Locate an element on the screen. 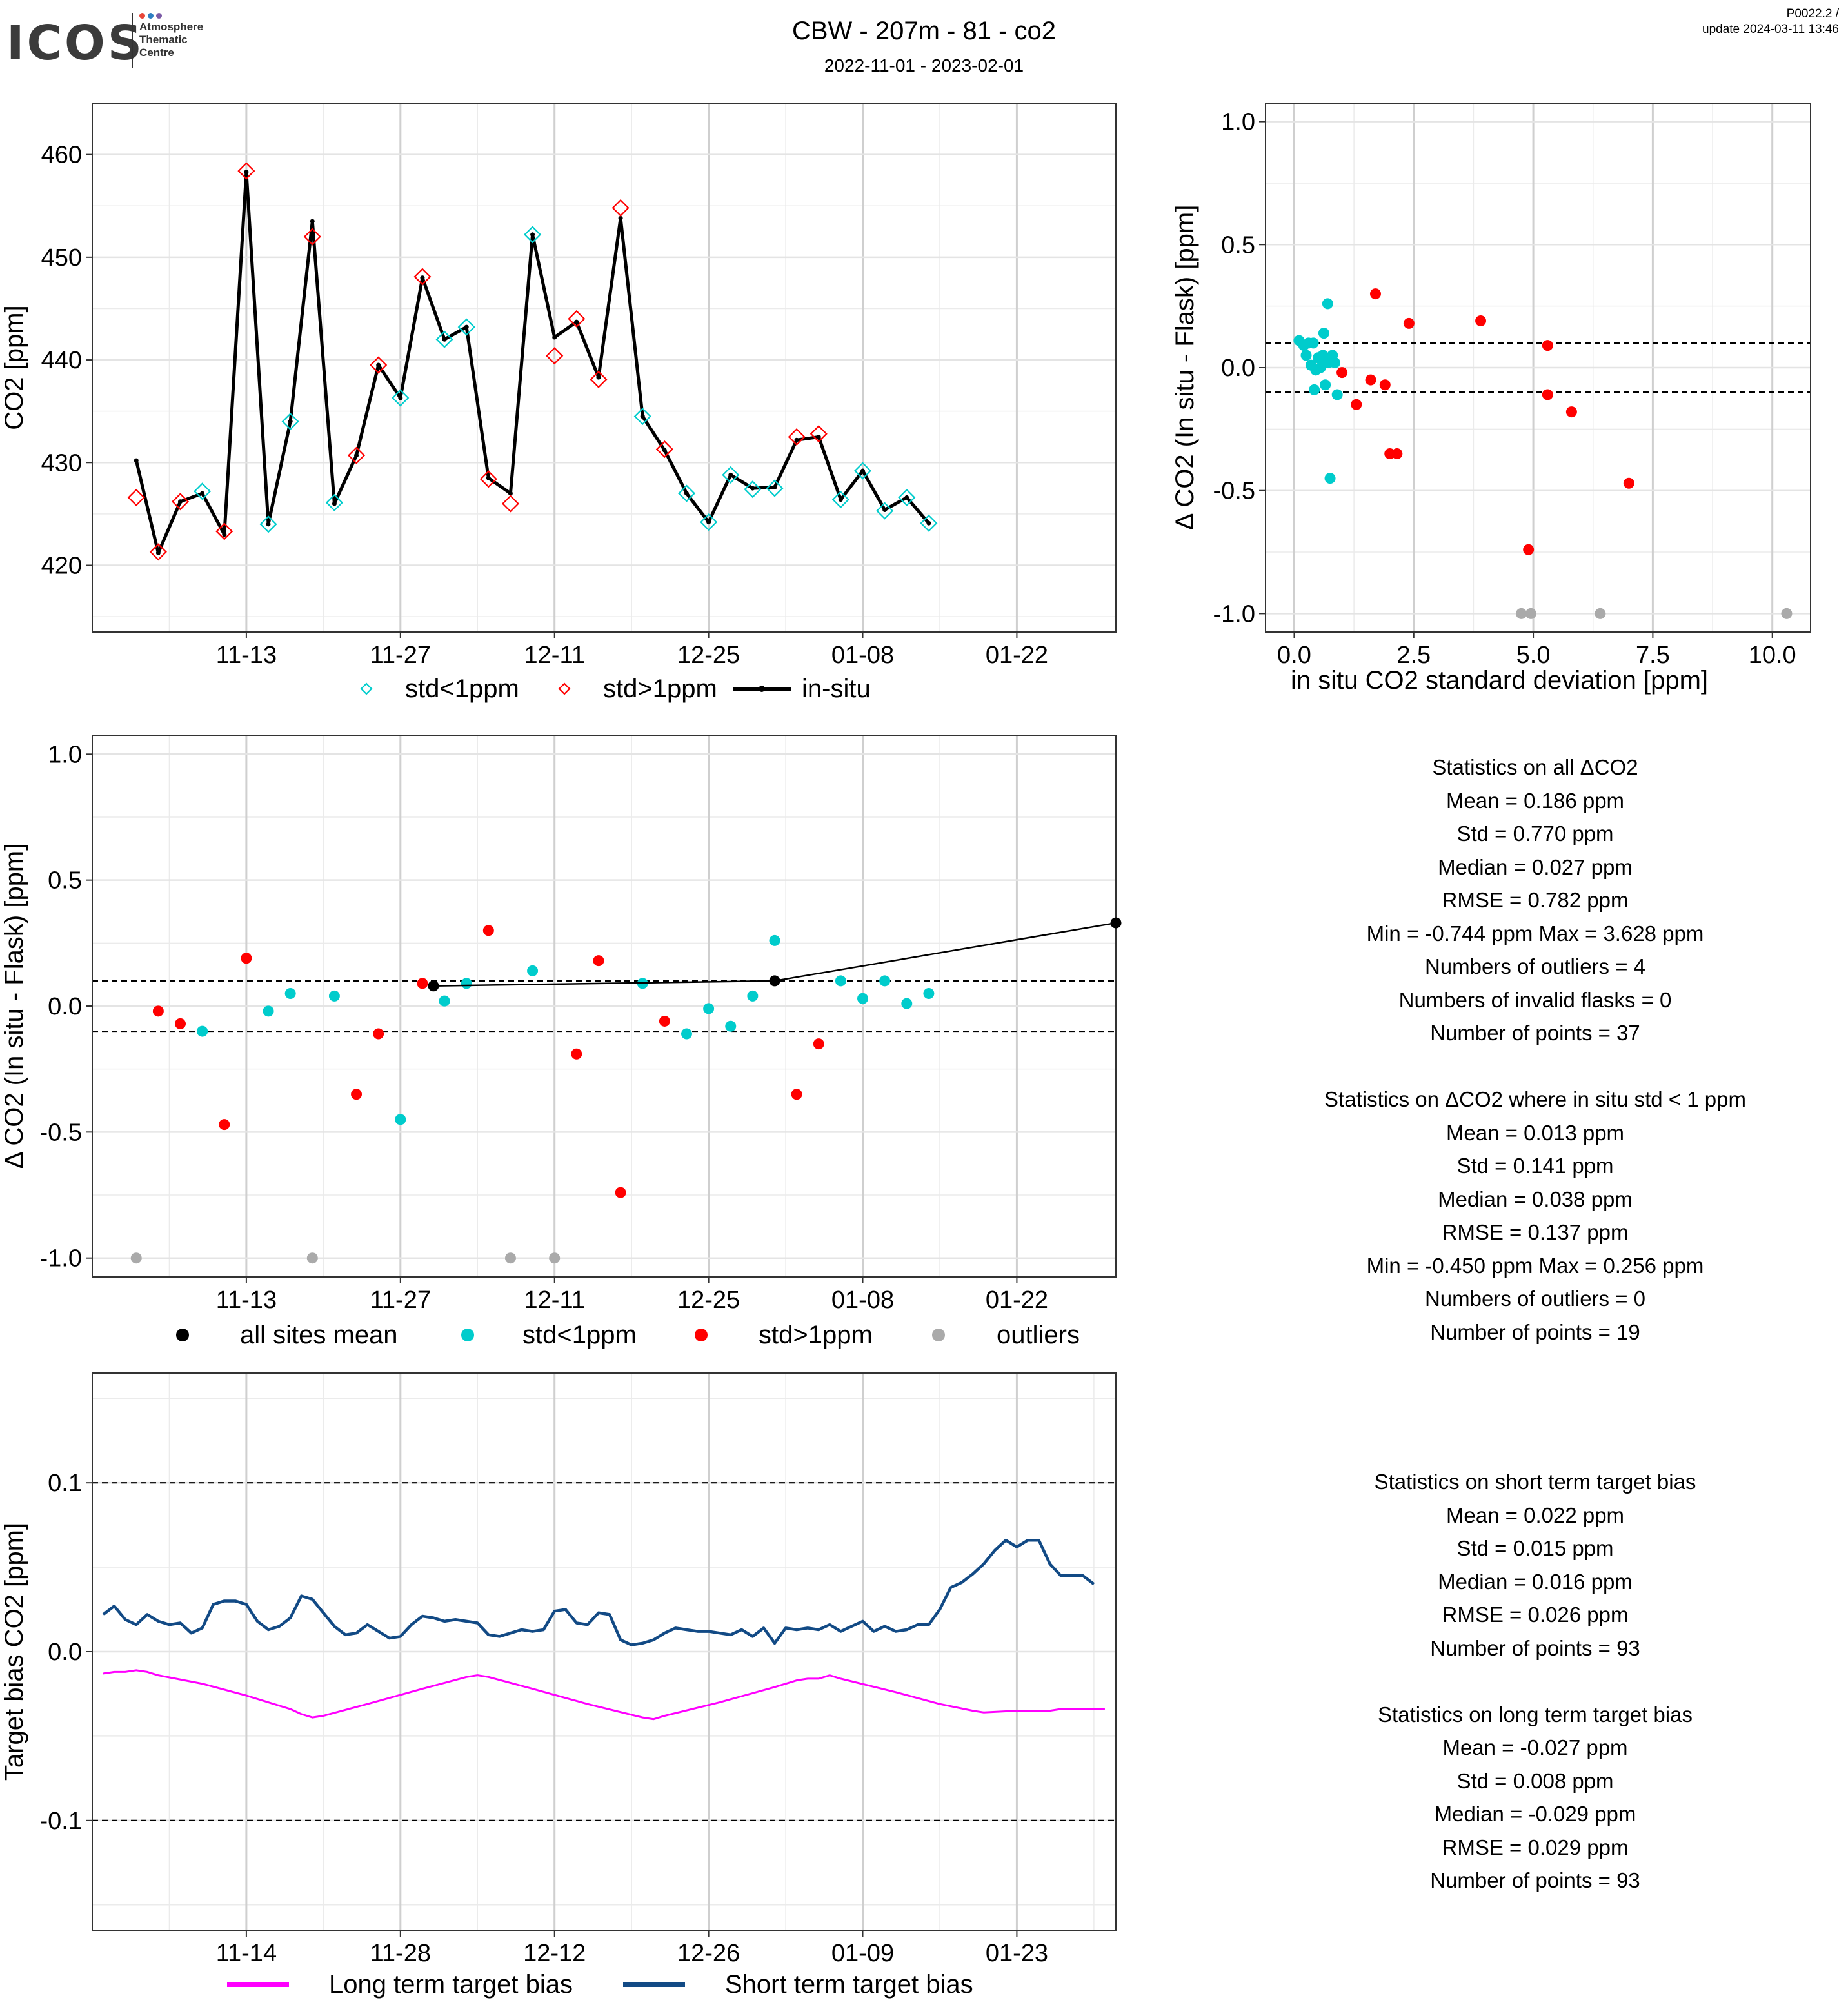  legend-key-insitu-dot is located at coordinates (762, 689).